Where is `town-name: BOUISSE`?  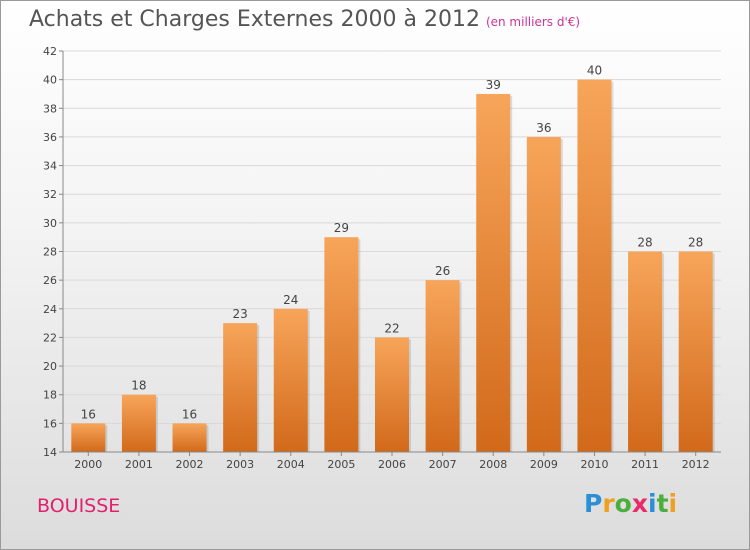
town-name: BOUISSE is located at coordinates (79, 506).